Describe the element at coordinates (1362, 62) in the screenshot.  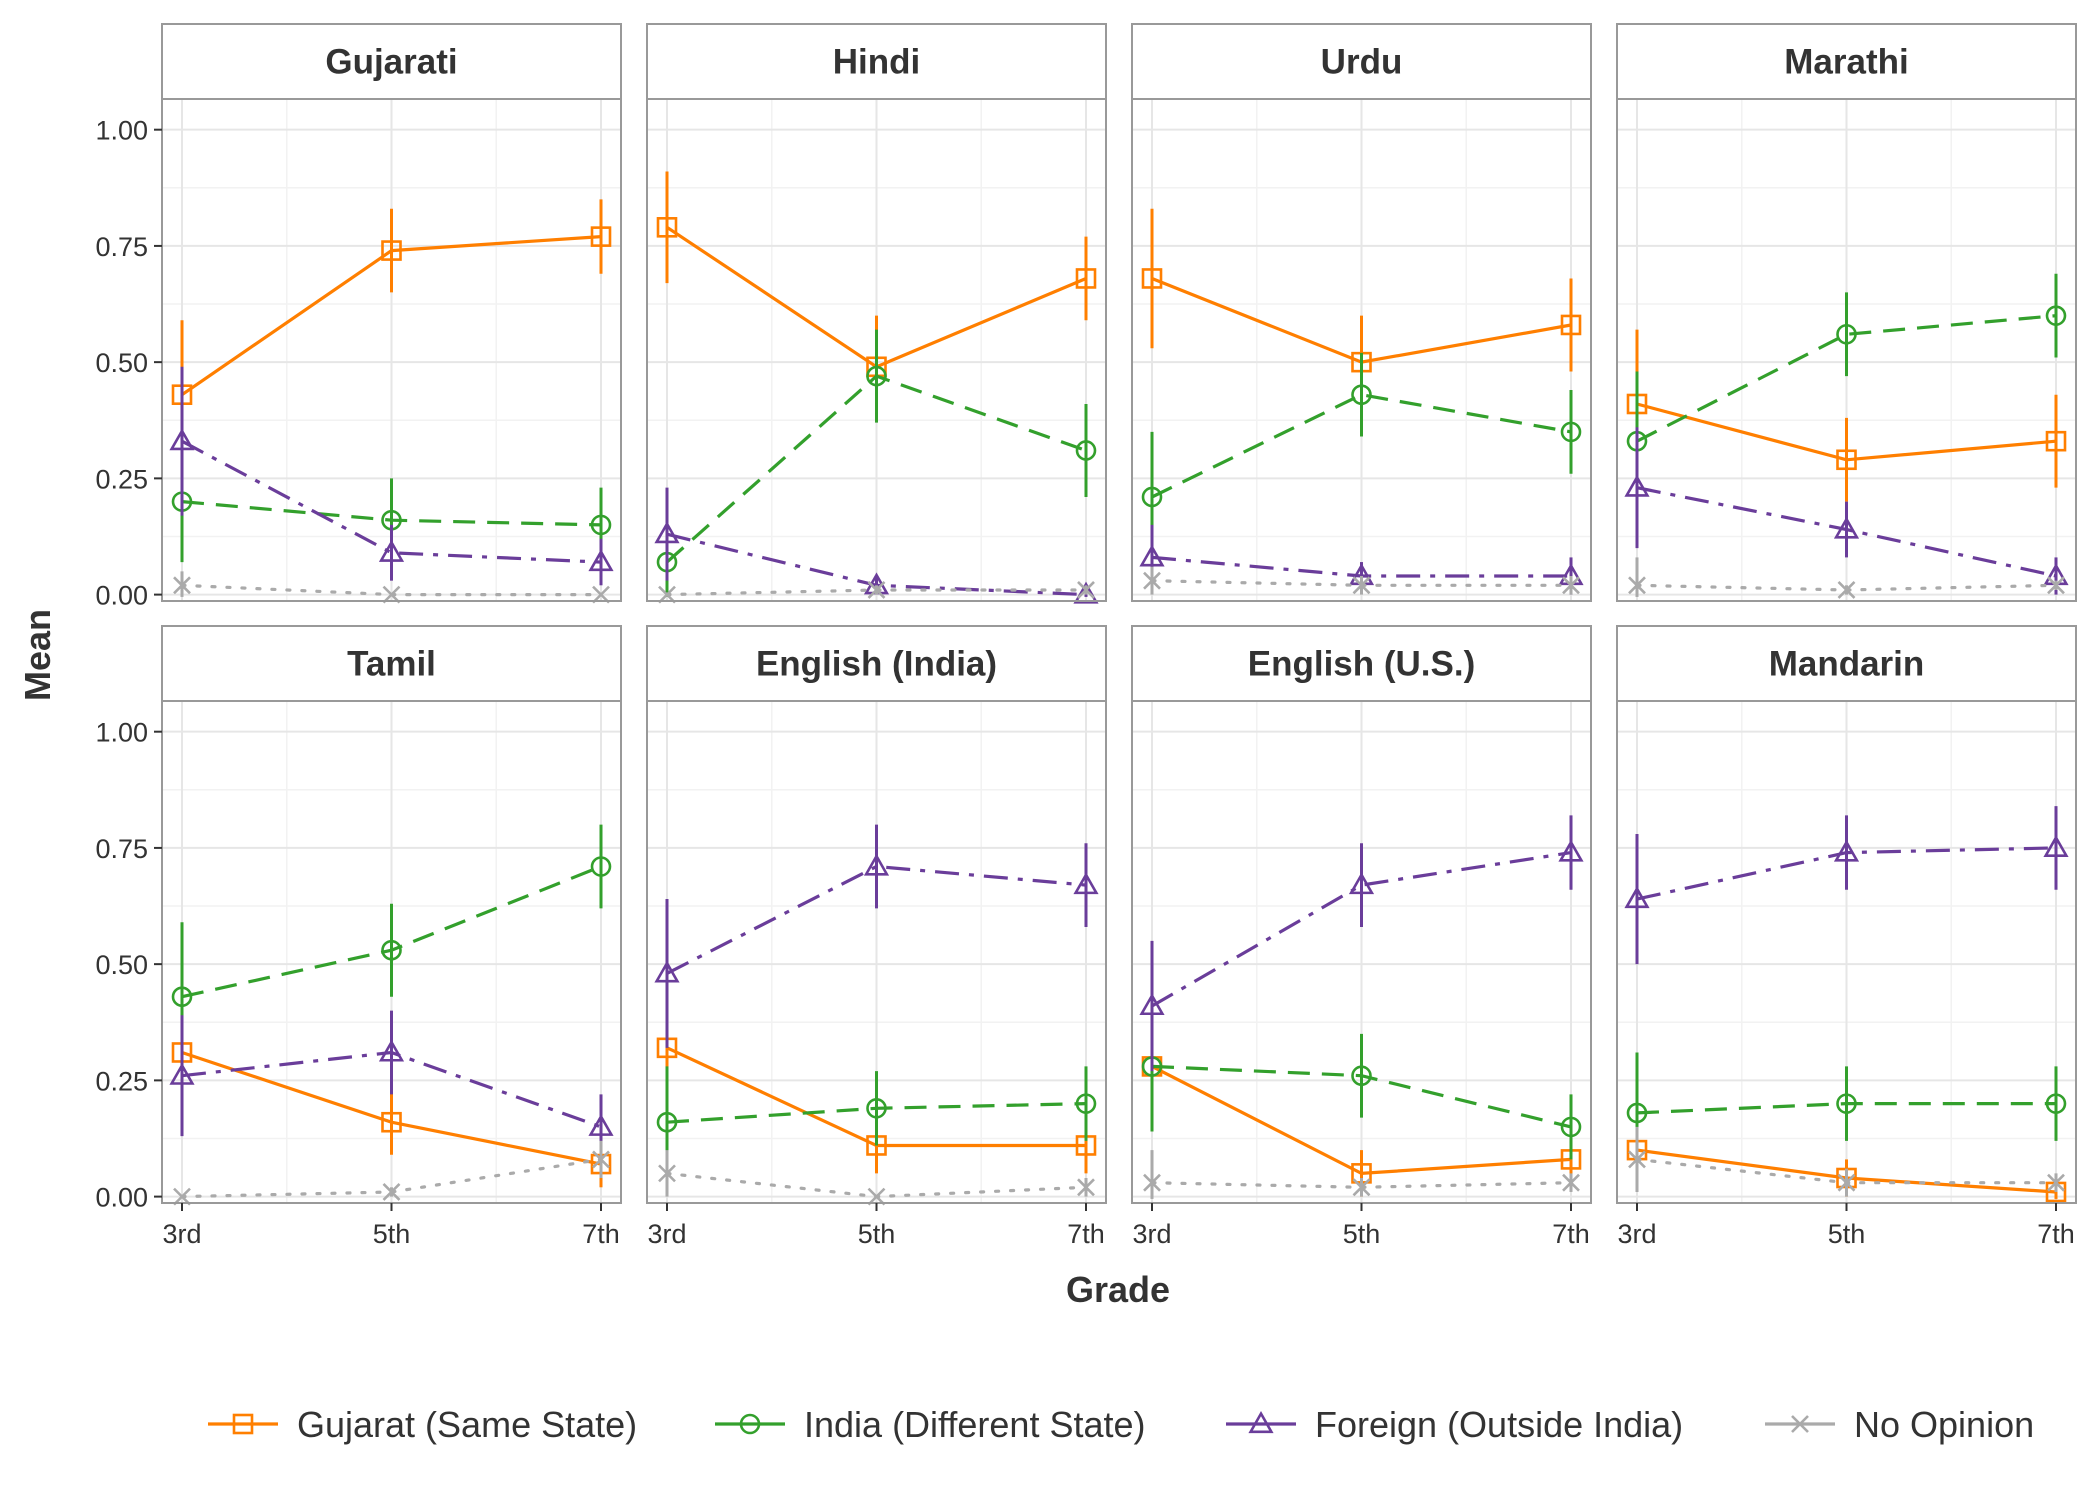
I see `facet-strip-label: Urdu` at that location.